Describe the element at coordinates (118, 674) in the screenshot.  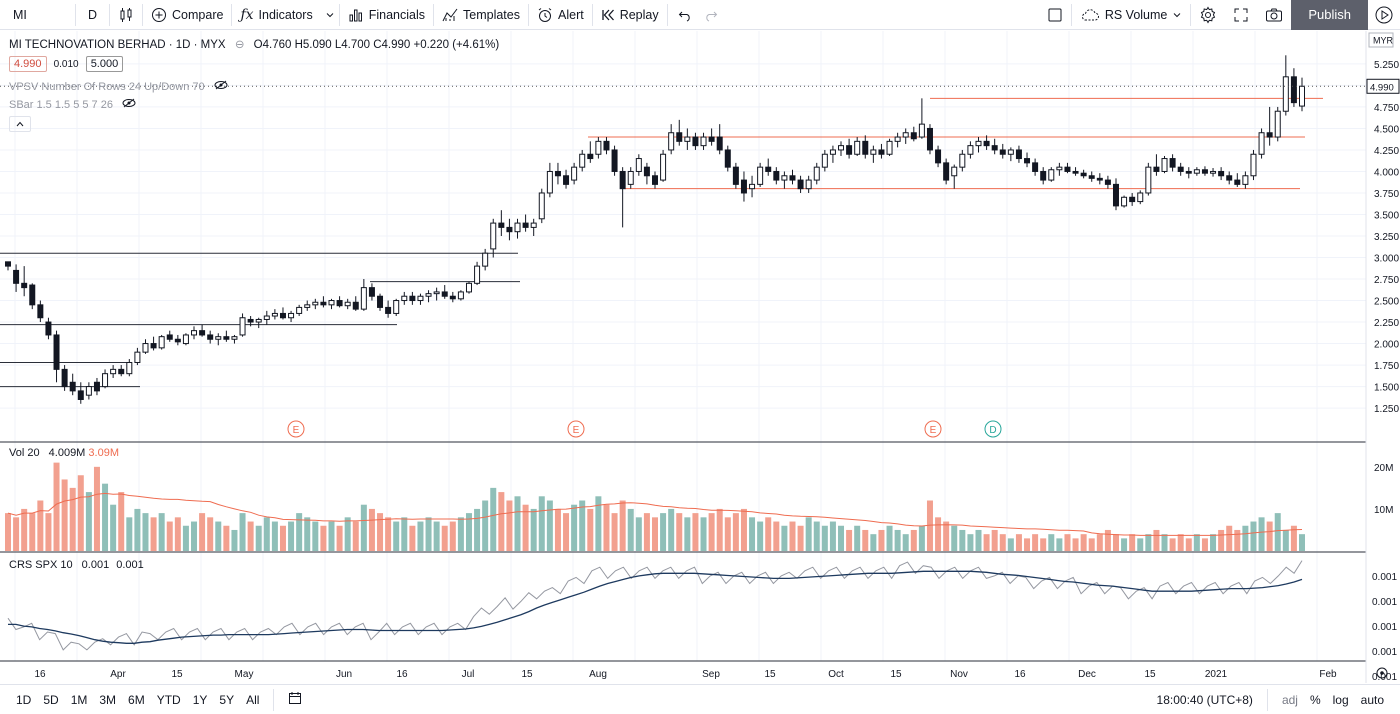
I see `time-axis-label: Apr` at that location.